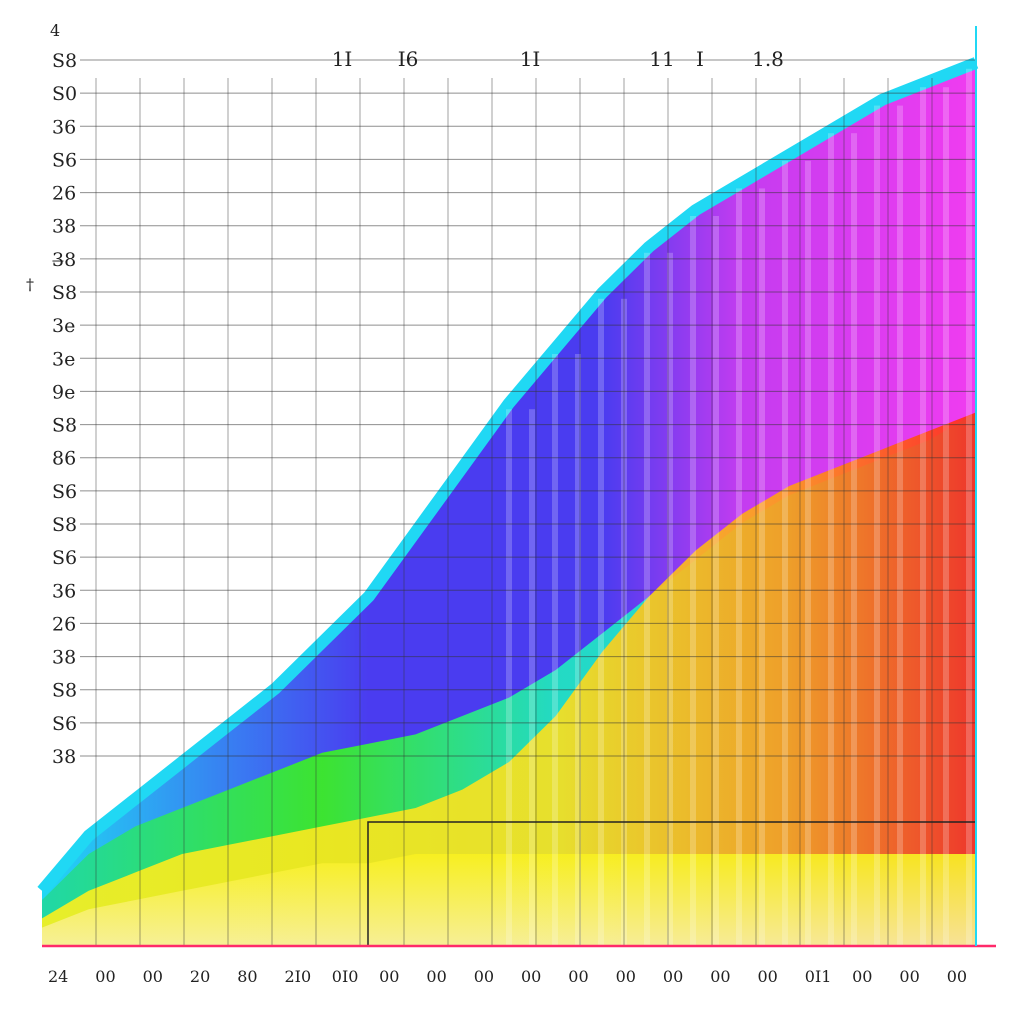 Image resolution: width=1024 pixels, height=1024 pixels. I want to click on x-tick-label: 0I0, so click(345, 976).